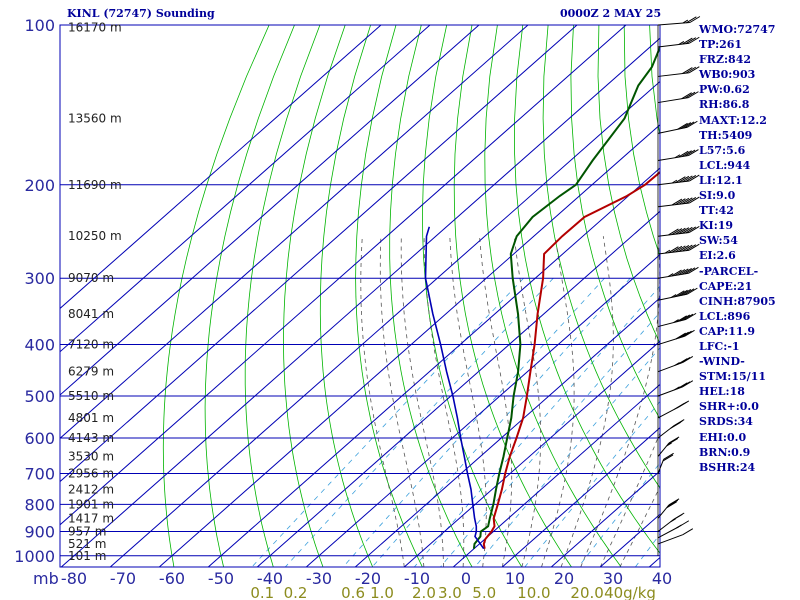  What do you see at coordinates (716, 211) in the screenshot?
I see `index-item: TT:42` at bounding box center [716, 211].